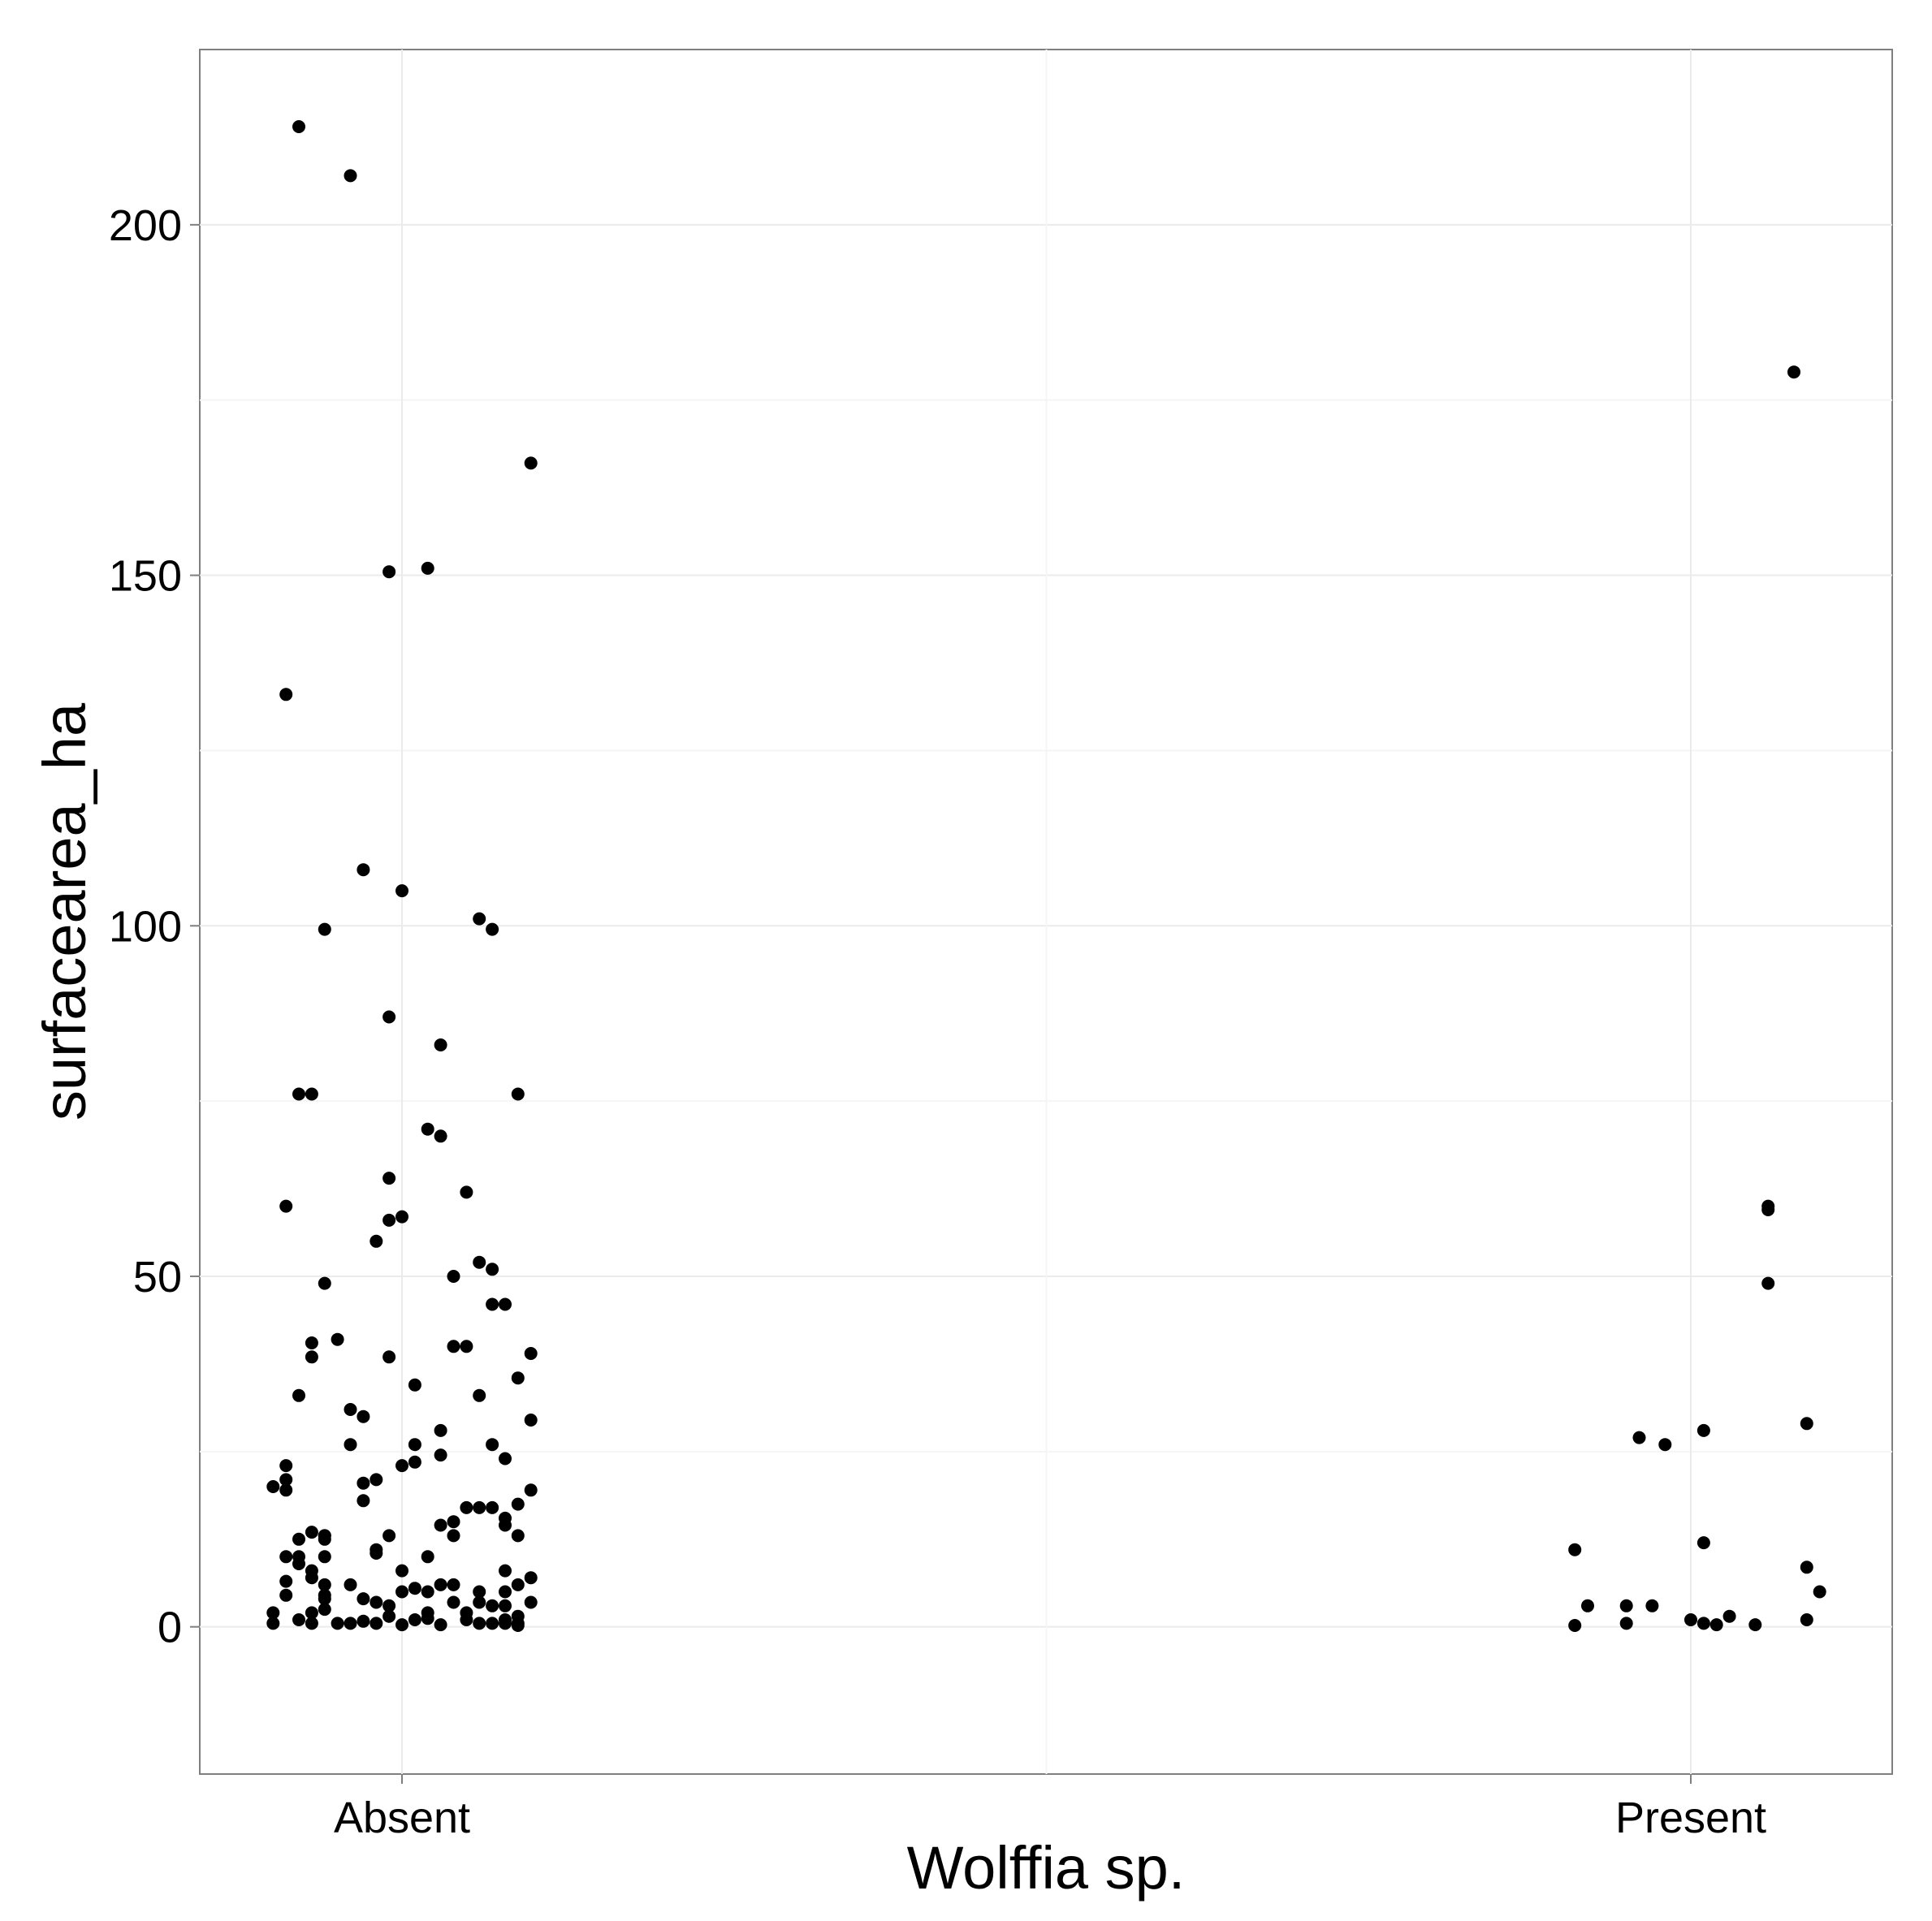  I want to click on y-axis-ticks: 0 50 100 150 200, so click(155, 926).